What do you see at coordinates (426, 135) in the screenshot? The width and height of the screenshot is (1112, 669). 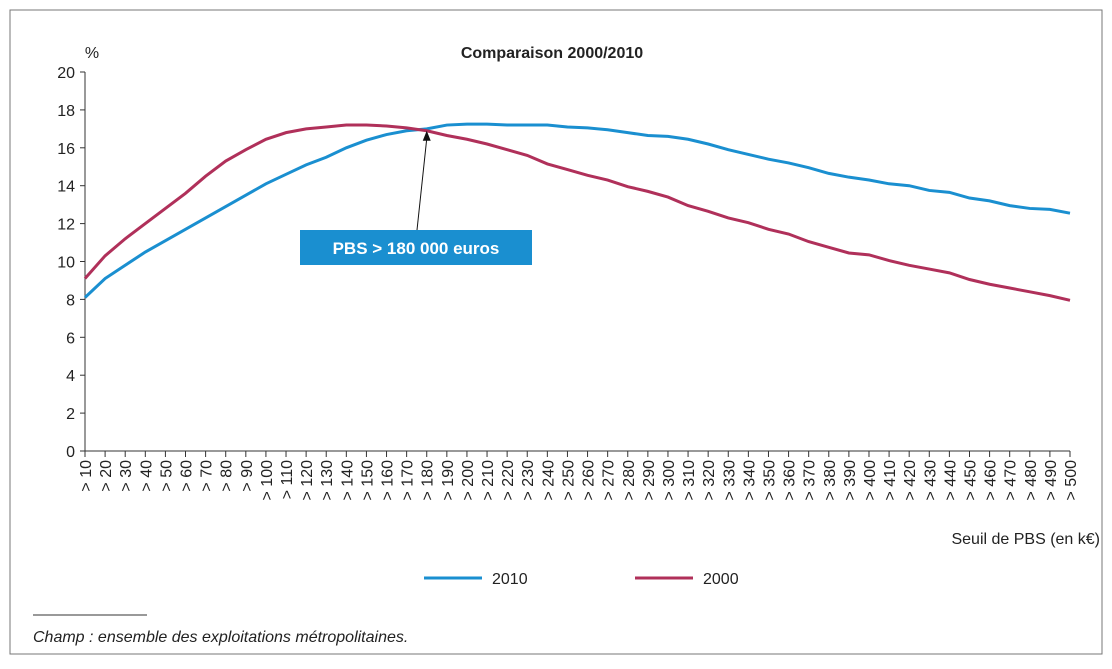 I see `arrow-head` at bounding box center [426, 135].